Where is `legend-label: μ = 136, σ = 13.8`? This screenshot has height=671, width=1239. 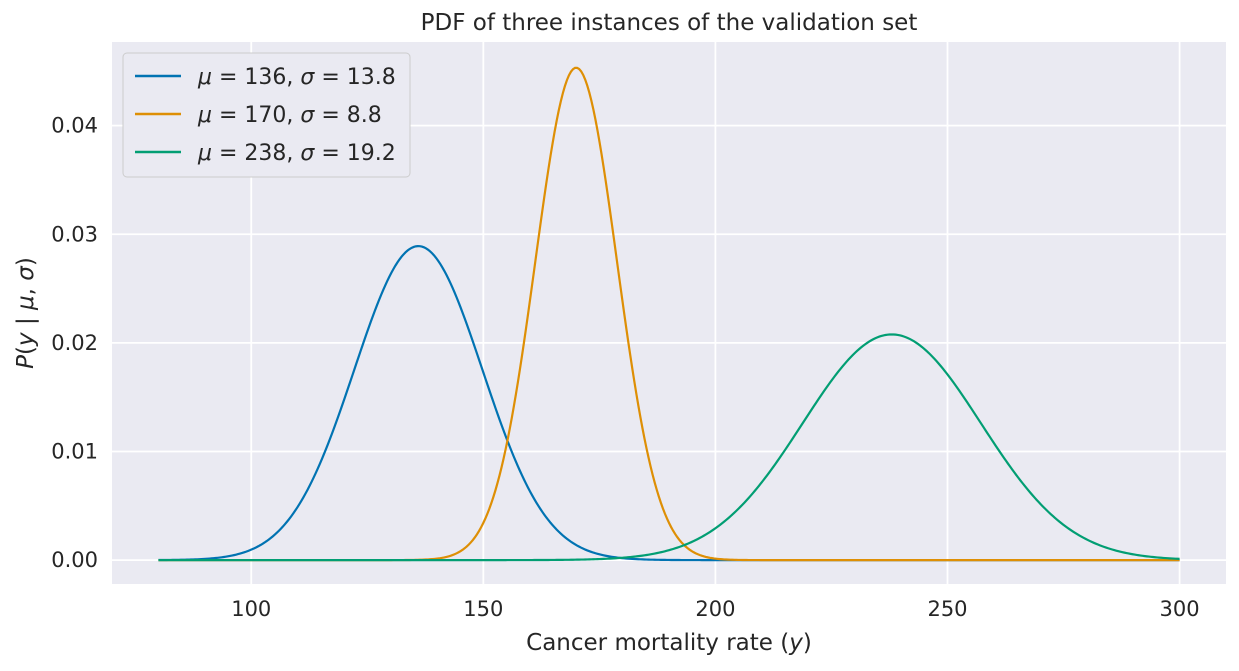 legend-label: μ = 136, σ = 13.8 is located at coordinates (296, 77).